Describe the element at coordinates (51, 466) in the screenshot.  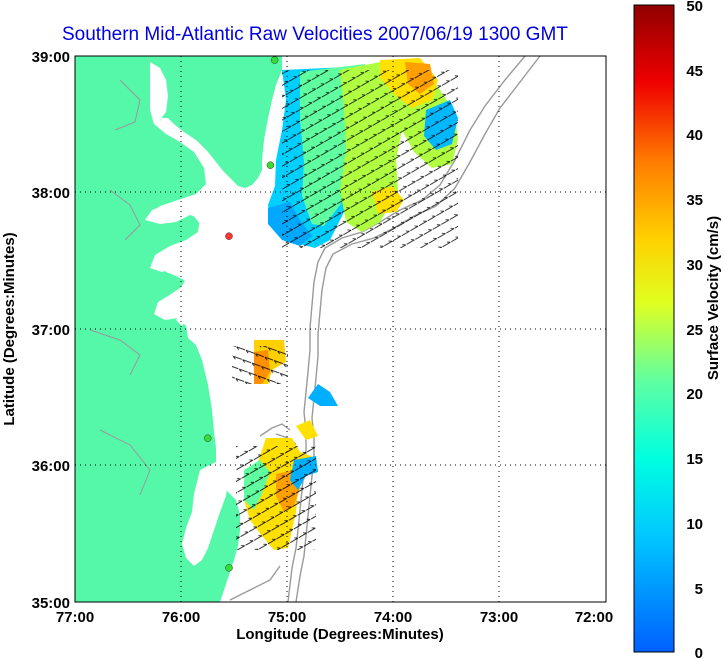
I see `y-tick-label: 36:00` at that location.